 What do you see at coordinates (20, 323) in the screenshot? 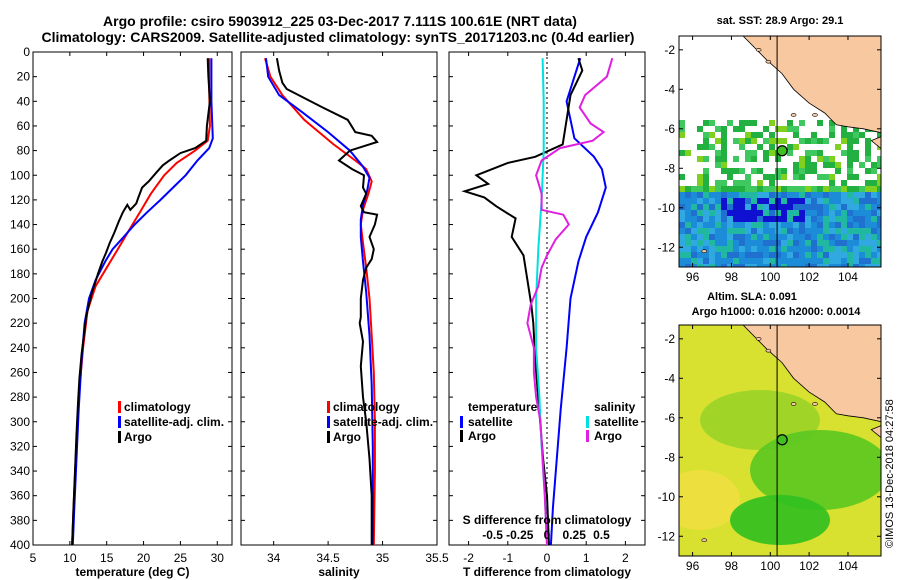
I see `y-tick-label: 220` at bounding box center [20, 323].